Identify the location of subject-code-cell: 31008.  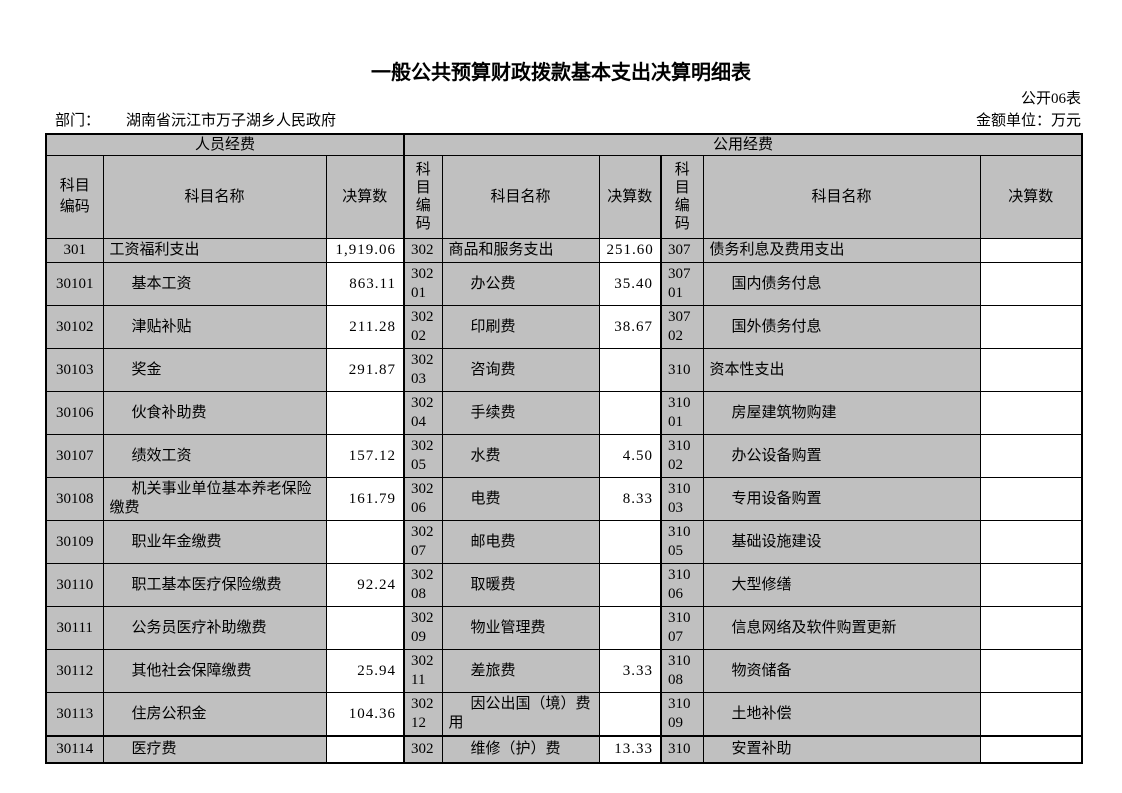
(682, 671).